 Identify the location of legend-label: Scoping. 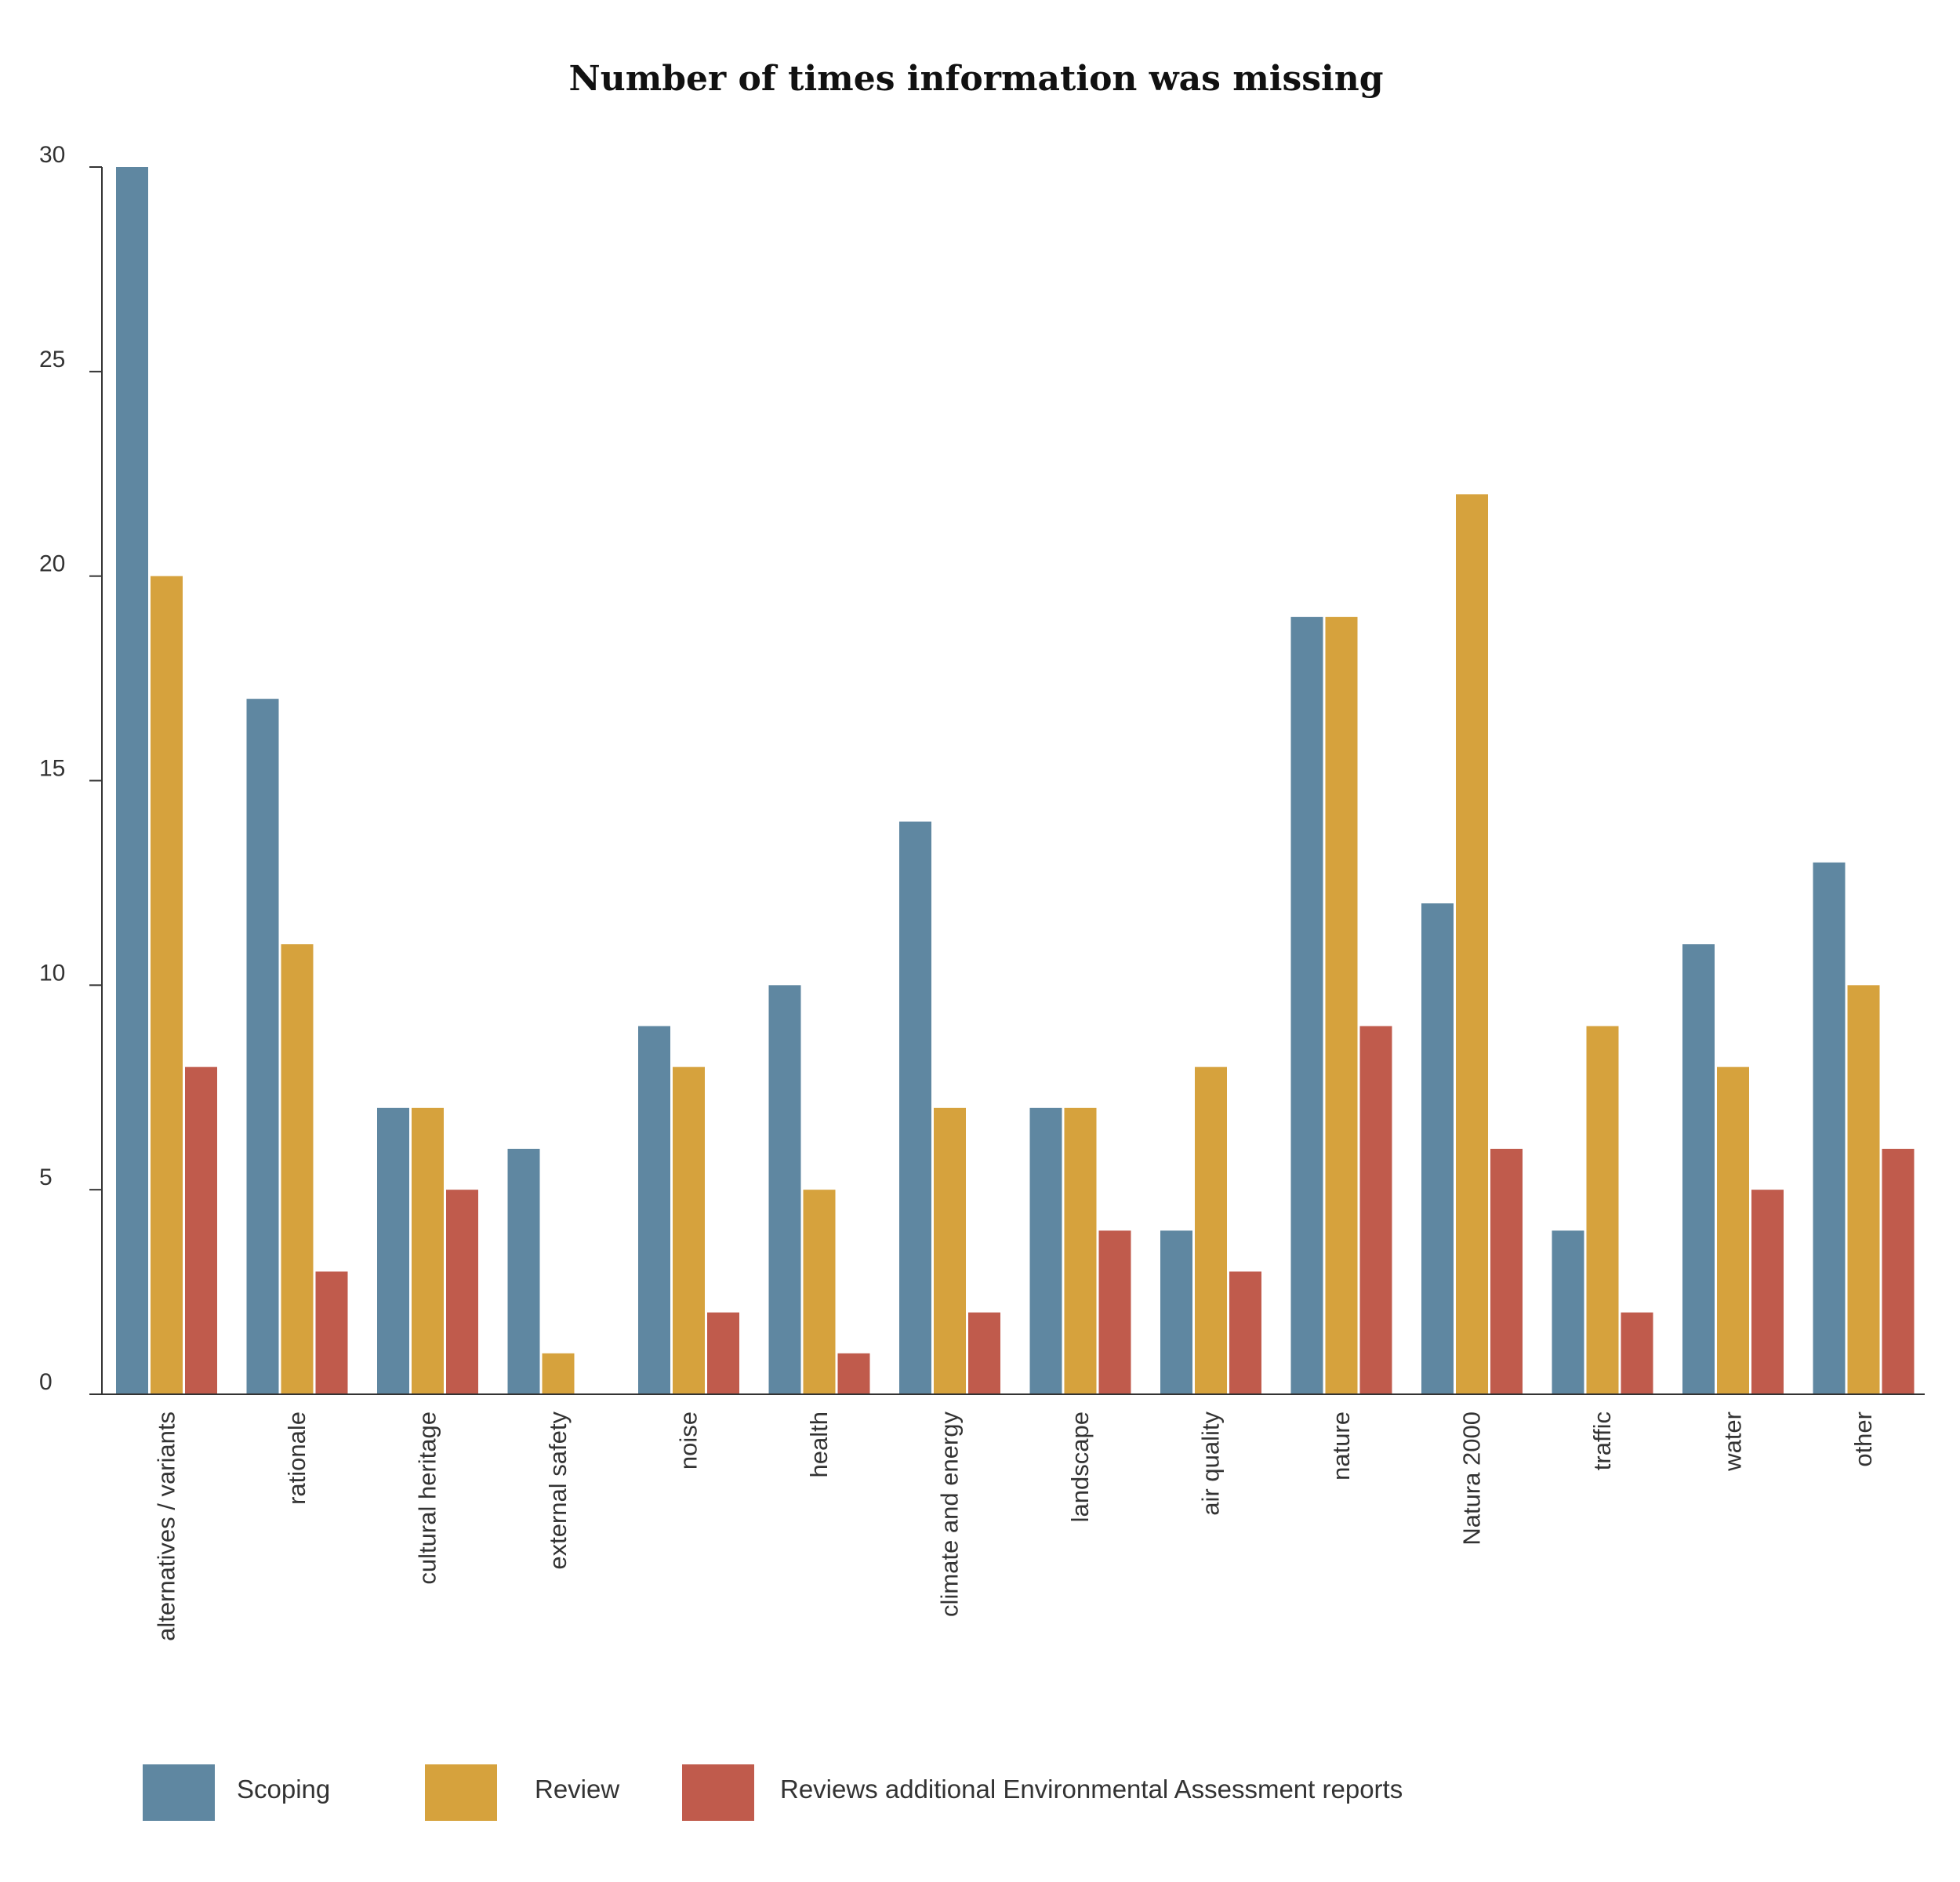
(283, 1789).